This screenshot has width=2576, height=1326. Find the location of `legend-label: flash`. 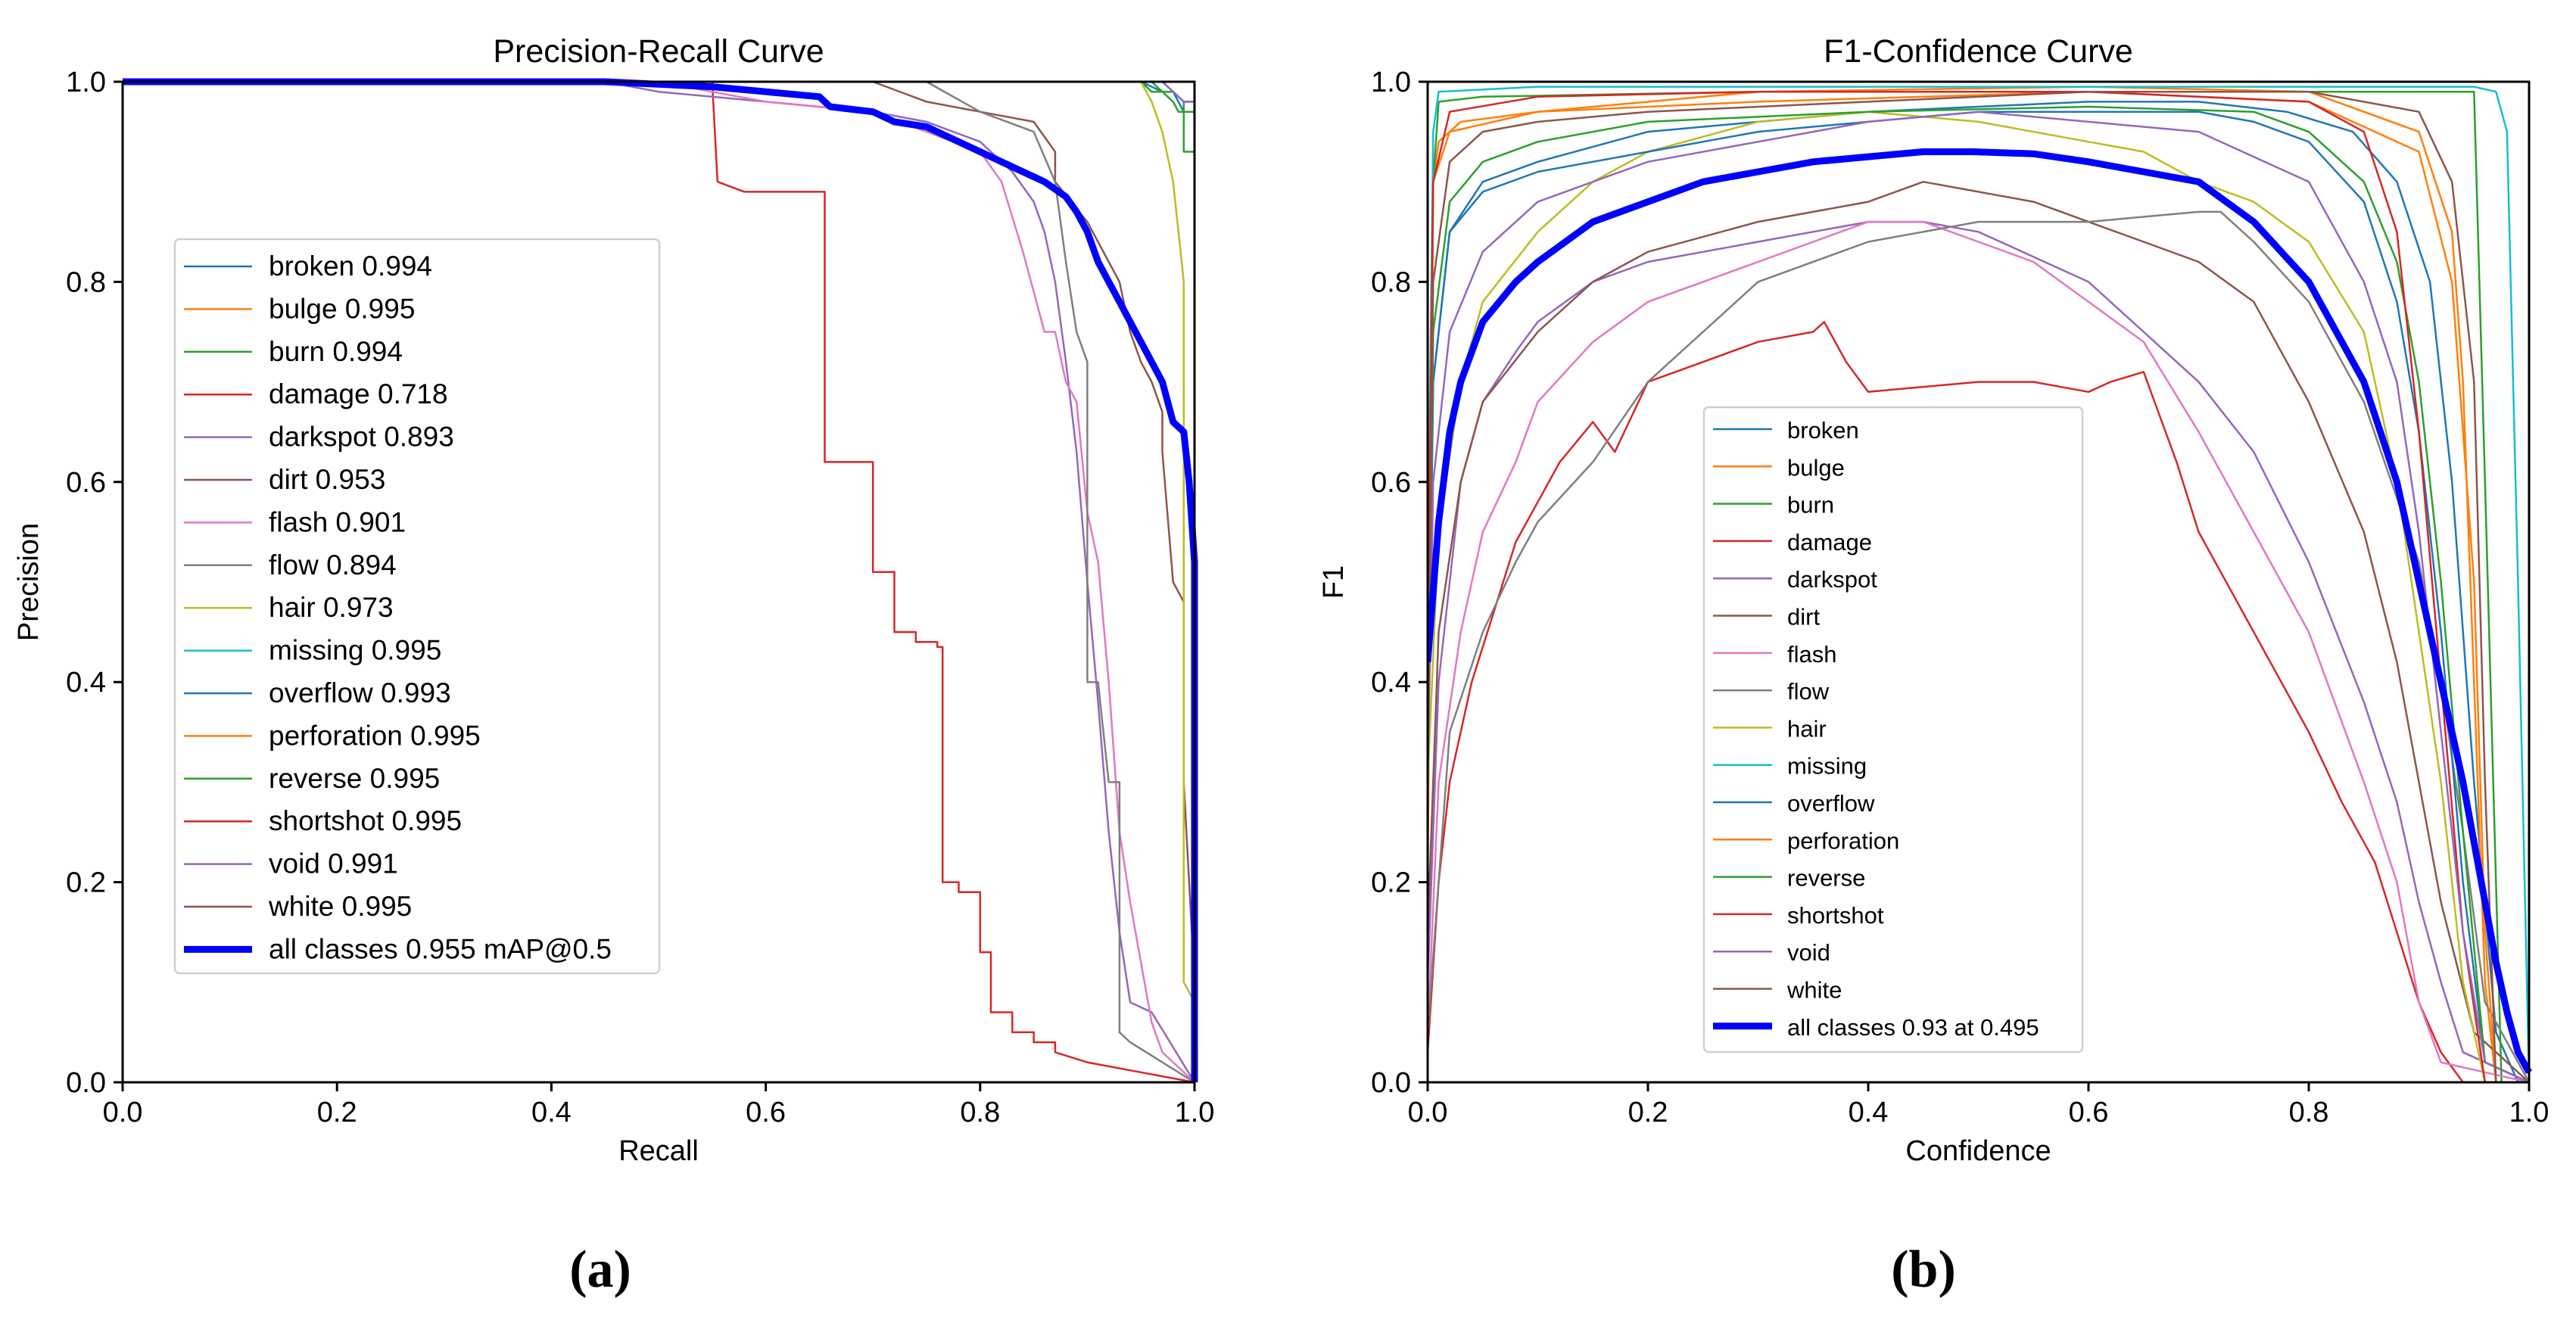

legend-label: flash is located at coordinates (1811, 654).